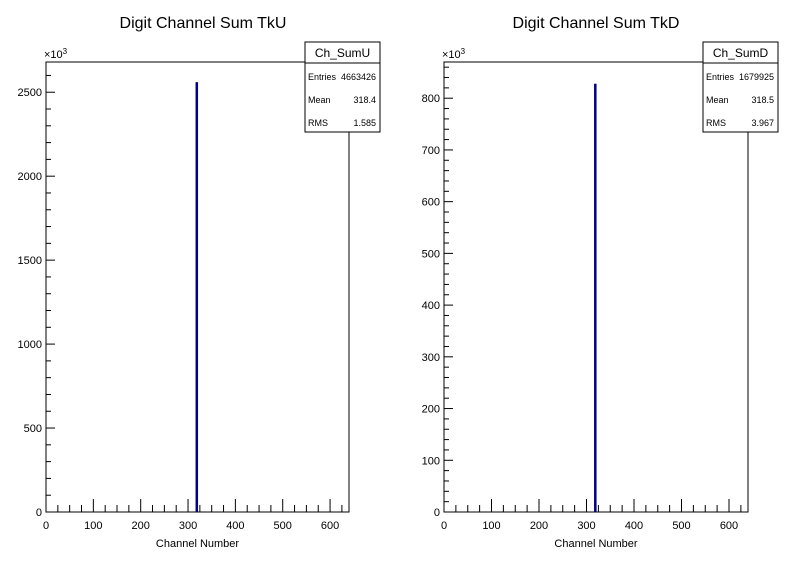  Describe the element at coordinates (30, 345) in the screenshot. I see `y-tick-label: 1000` at that location.